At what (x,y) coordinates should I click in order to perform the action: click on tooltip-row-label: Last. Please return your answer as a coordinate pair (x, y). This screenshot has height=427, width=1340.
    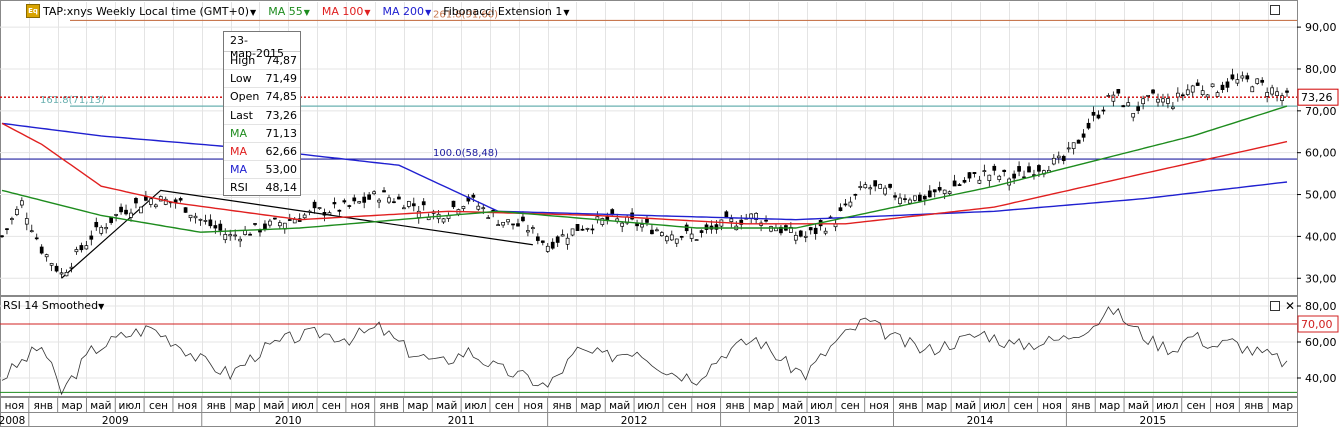
    Looking at the image, I should click on (241, 115).